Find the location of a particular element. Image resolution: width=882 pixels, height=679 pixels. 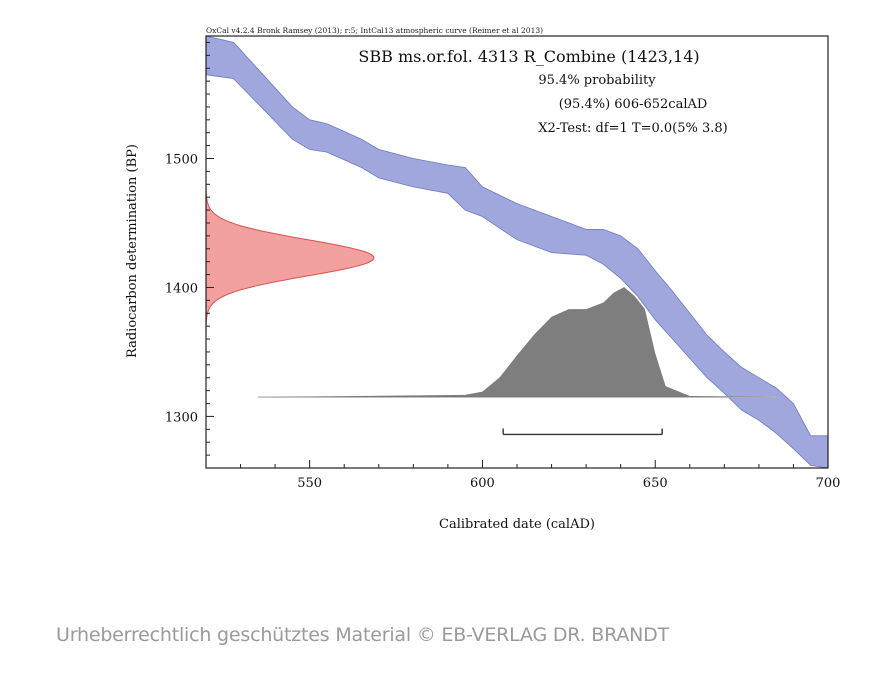

y-axis-label: Radiocarbon determination (BP) is located at coordinates (132, 251).